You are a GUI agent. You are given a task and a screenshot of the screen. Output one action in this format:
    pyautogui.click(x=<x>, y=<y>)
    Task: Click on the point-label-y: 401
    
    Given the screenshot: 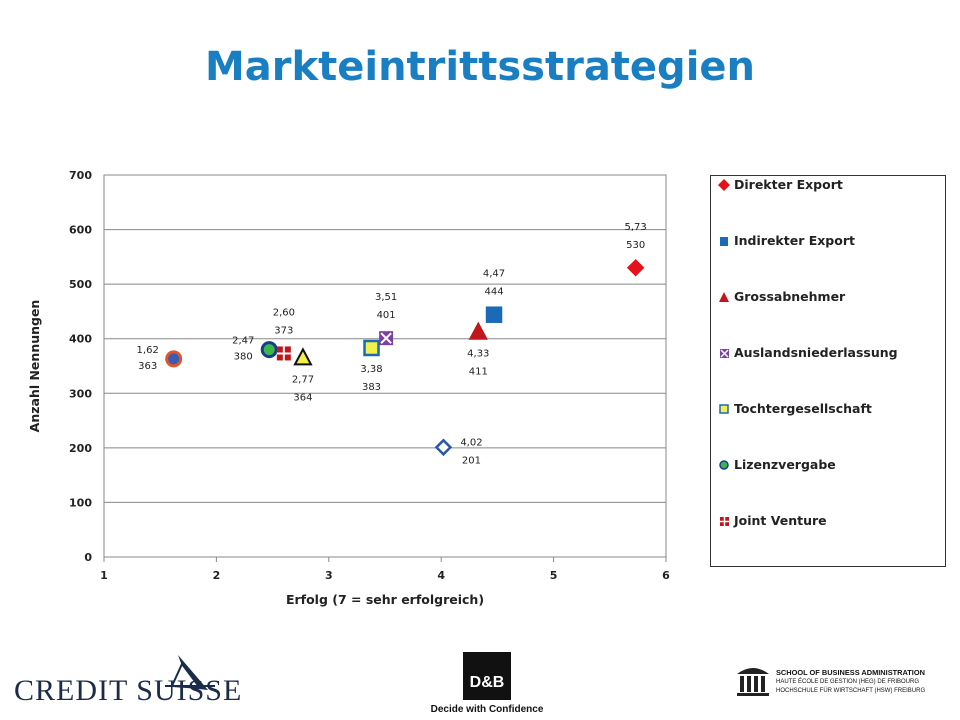 What is the action you would take?
    pyautogui.click(x=386, y=315)
    